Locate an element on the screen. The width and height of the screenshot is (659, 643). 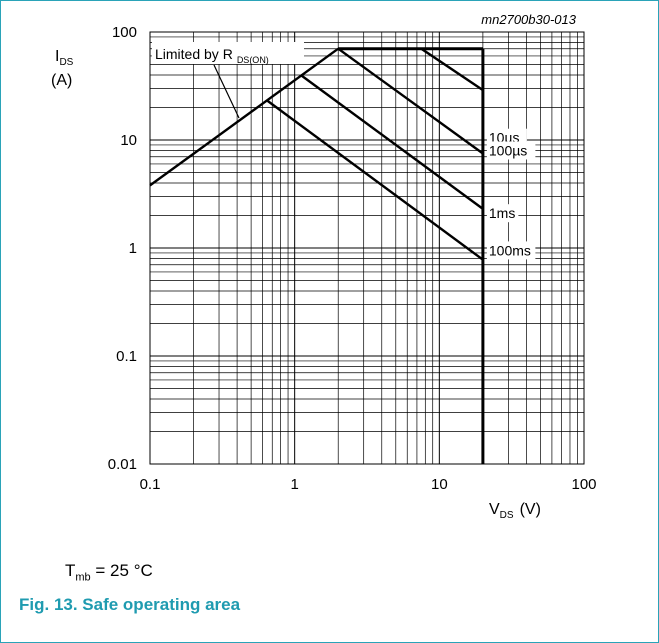
curve-label-2: 100µs is located at coordinates (508, 150).